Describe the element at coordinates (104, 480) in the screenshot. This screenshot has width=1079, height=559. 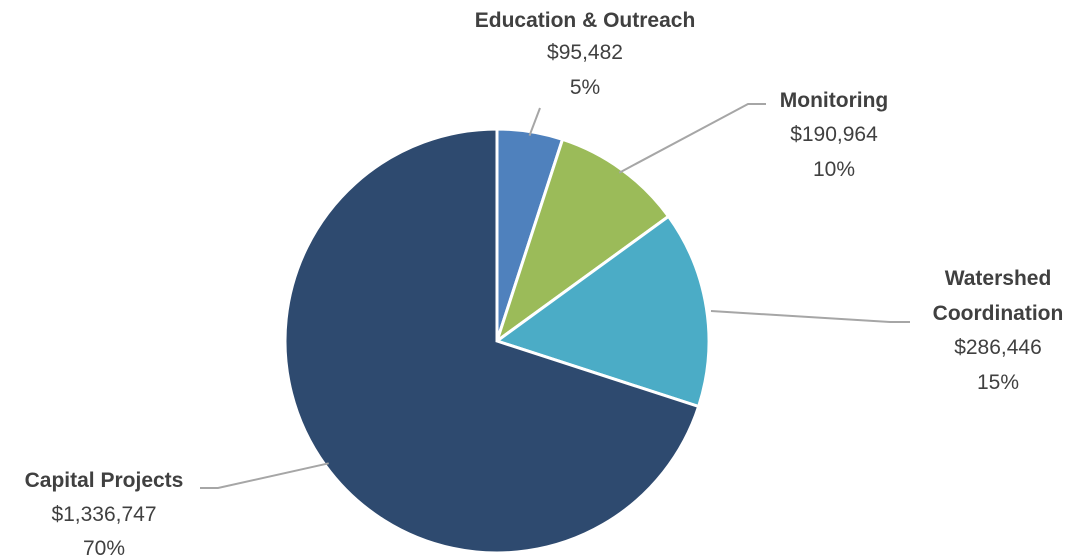
I see `slice-name-capital-projects: Capital Projects` at that location.